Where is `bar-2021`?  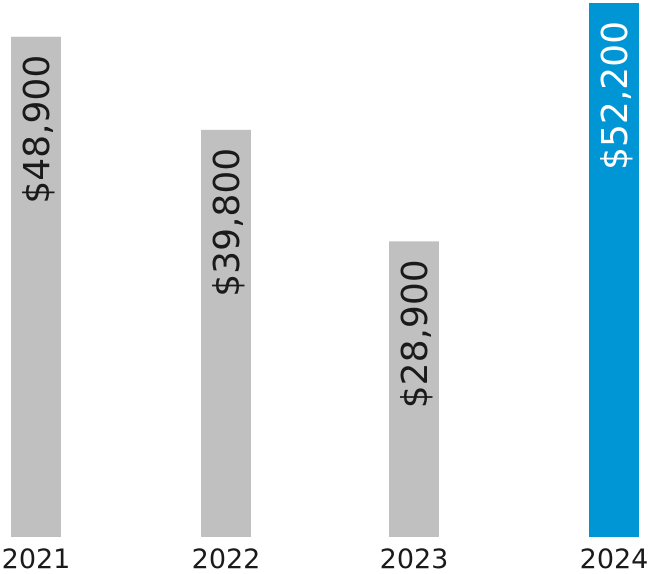
bar-2021 is located at coordinates (36, 287).